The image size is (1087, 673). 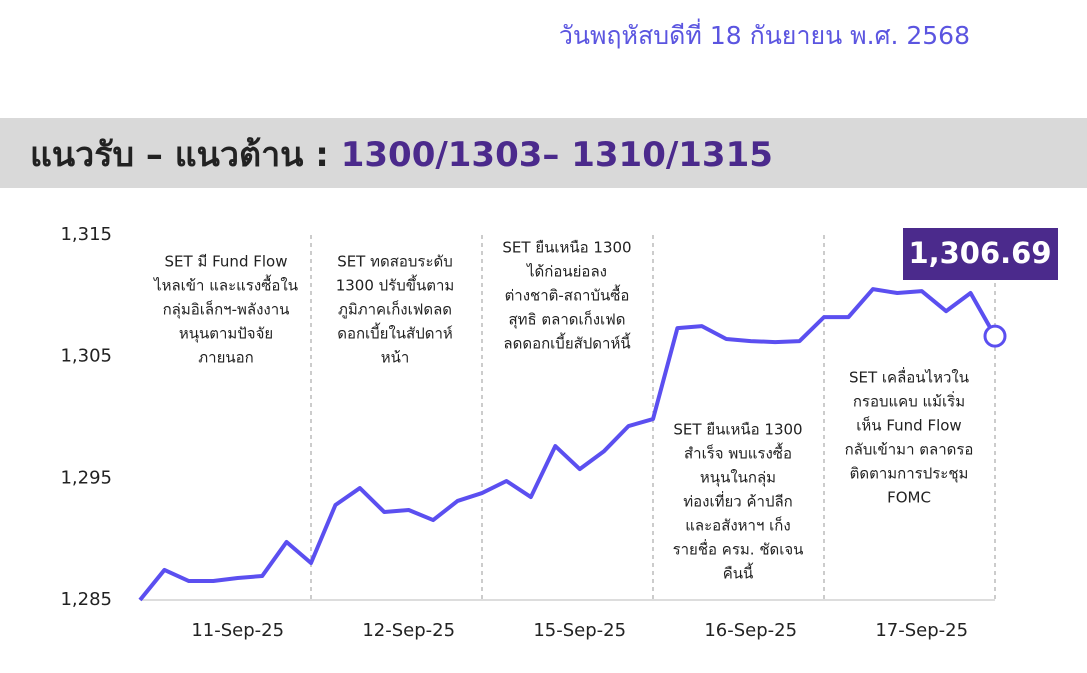 I want to click on annotation: 1300 ปรับขึ้นตาม, so click(x=395, y=285).